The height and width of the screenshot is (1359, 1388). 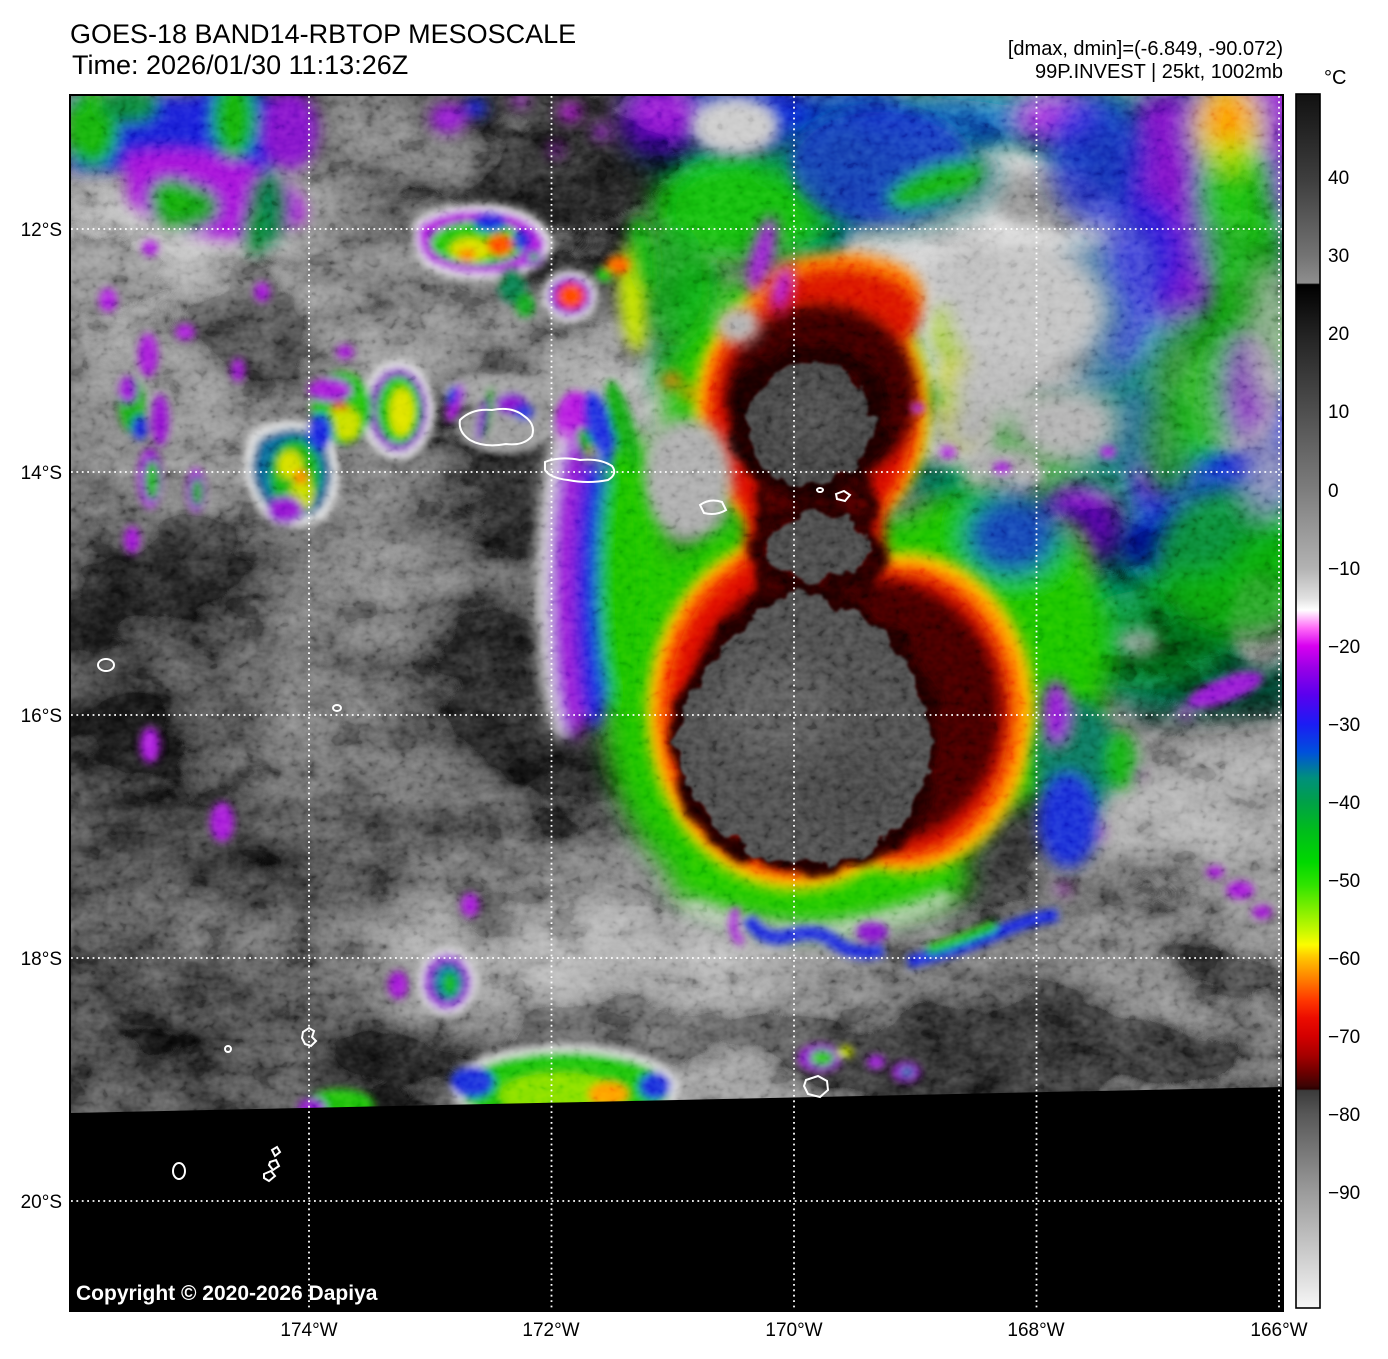 I want to click on svg-text: −70, so click(x=1344, y=1037).